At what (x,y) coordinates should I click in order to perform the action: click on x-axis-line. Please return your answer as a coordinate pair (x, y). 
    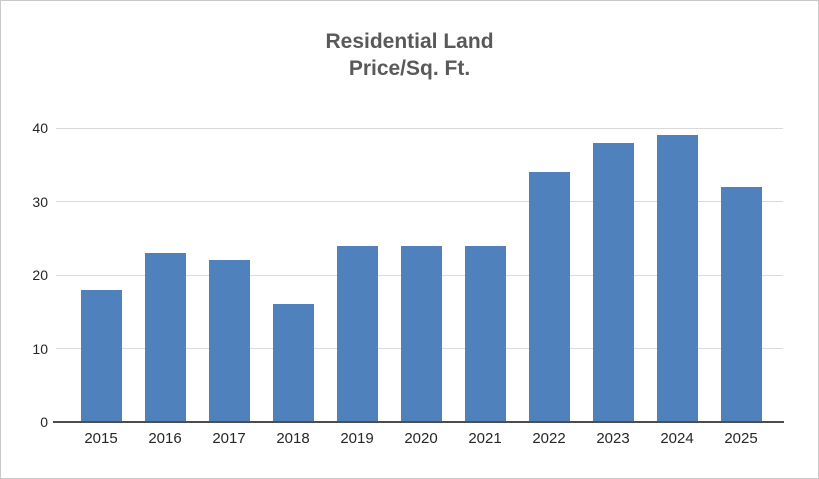
    Looking at the image, I should click on (418, 422).